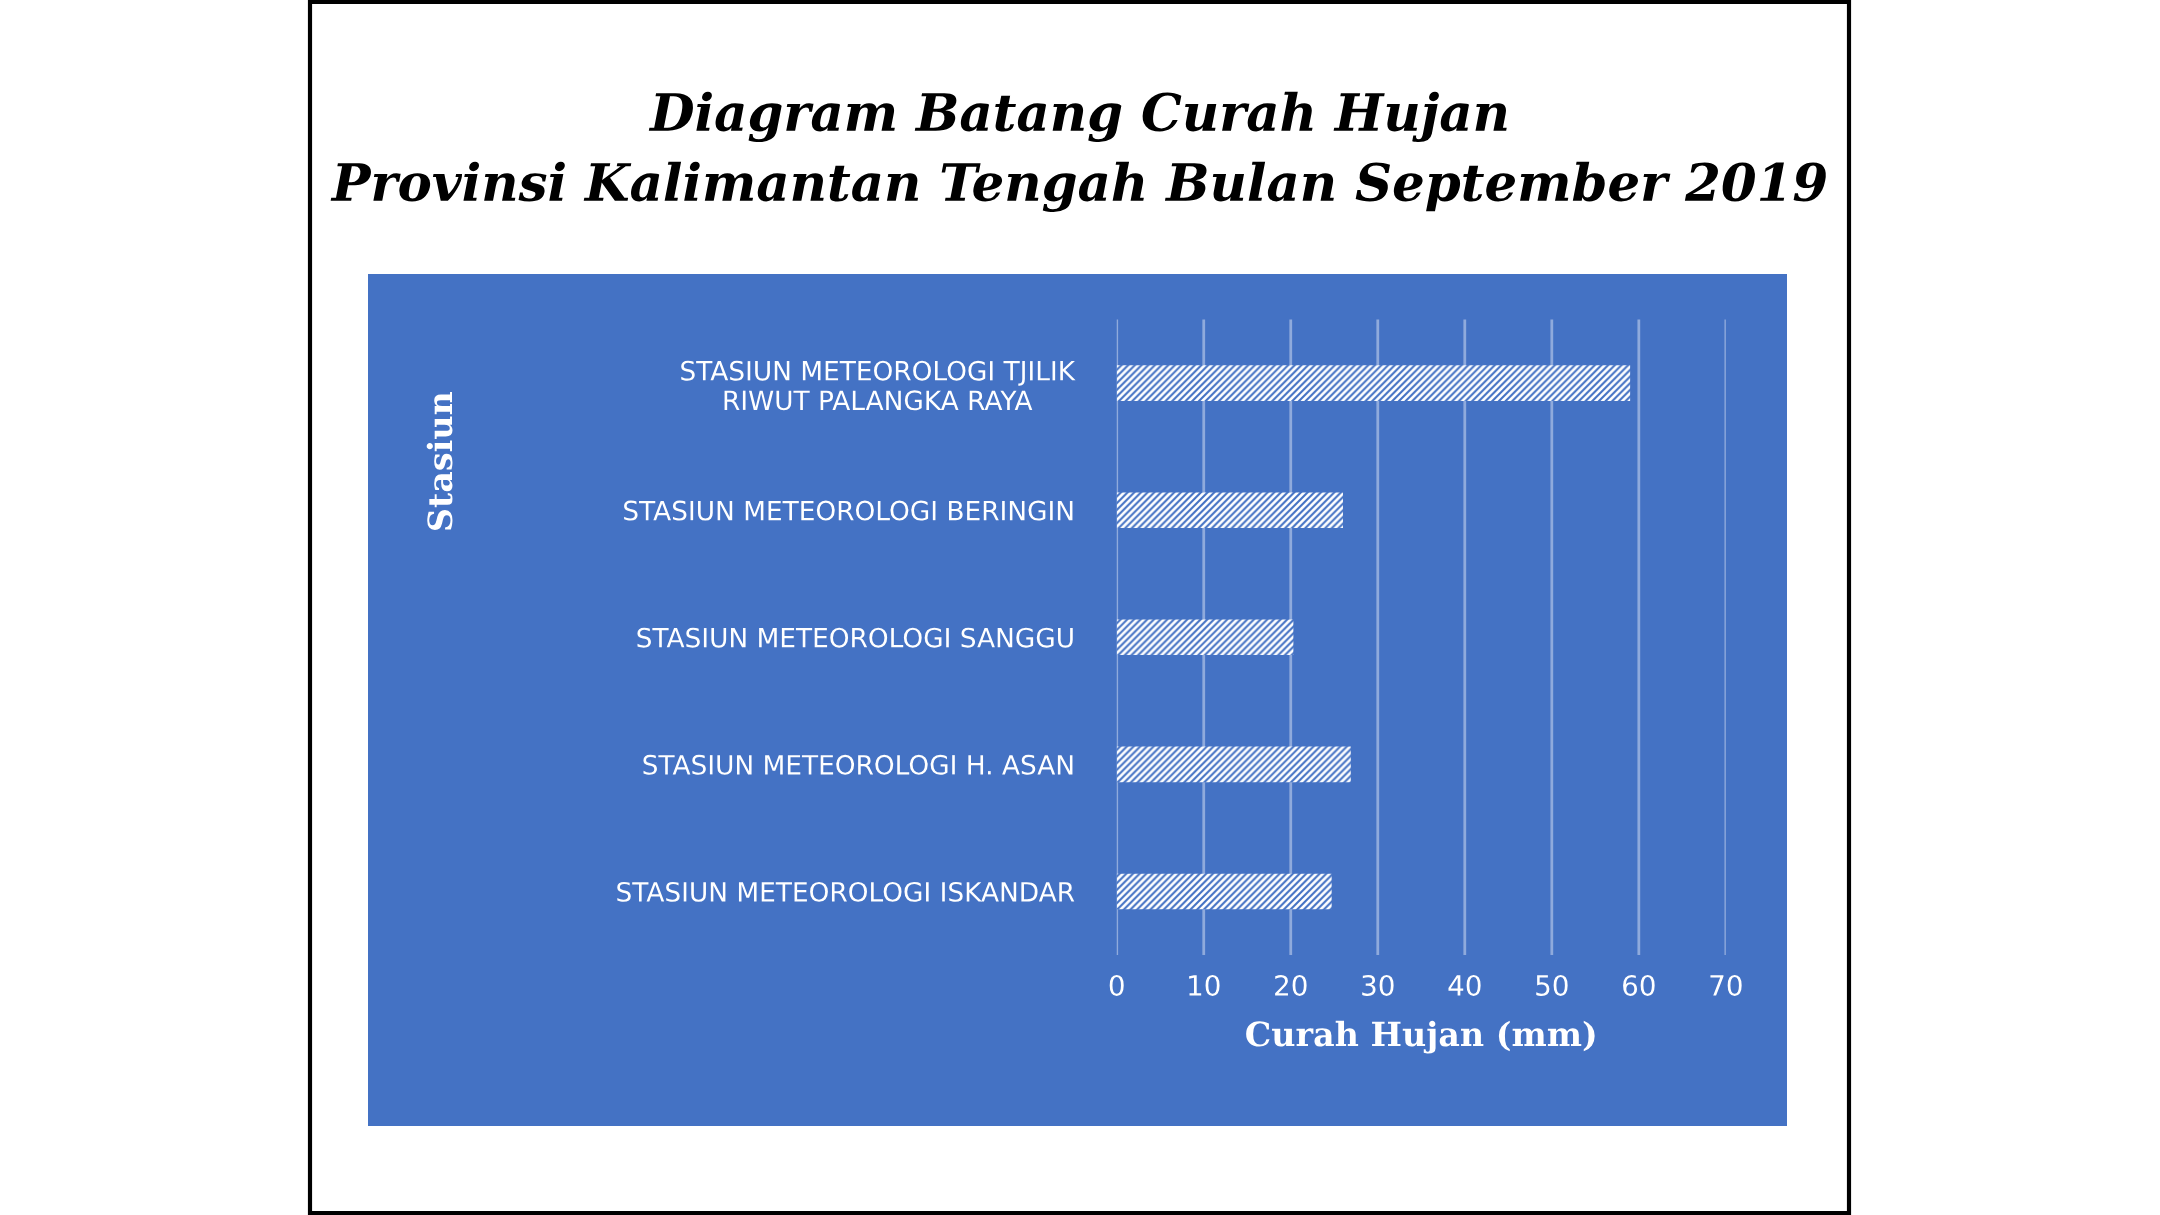 The width and height of the screenshot is (2160, 1215). Describe the element at coordinates (1291, 985) in the screenshot. I see `x-tick-label: 20` at that location.